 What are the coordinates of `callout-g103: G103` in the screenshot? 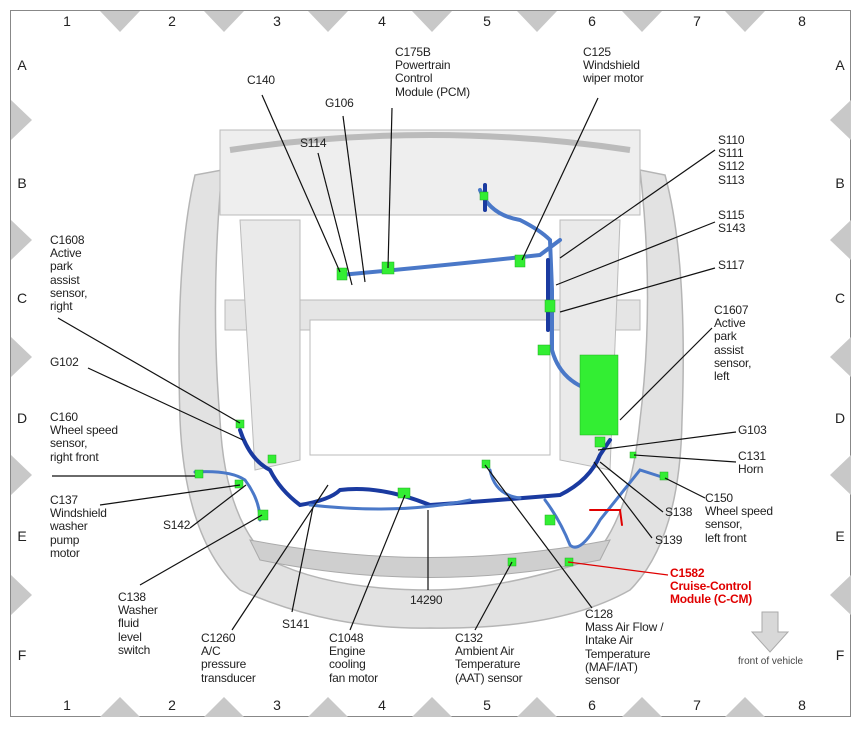 It's located at (752, 430).